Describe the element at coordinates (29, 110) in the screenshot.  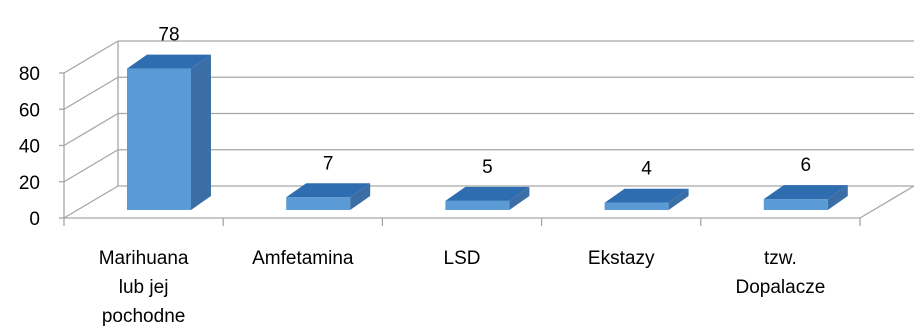
I see `y-tick-label: 60` at that location.